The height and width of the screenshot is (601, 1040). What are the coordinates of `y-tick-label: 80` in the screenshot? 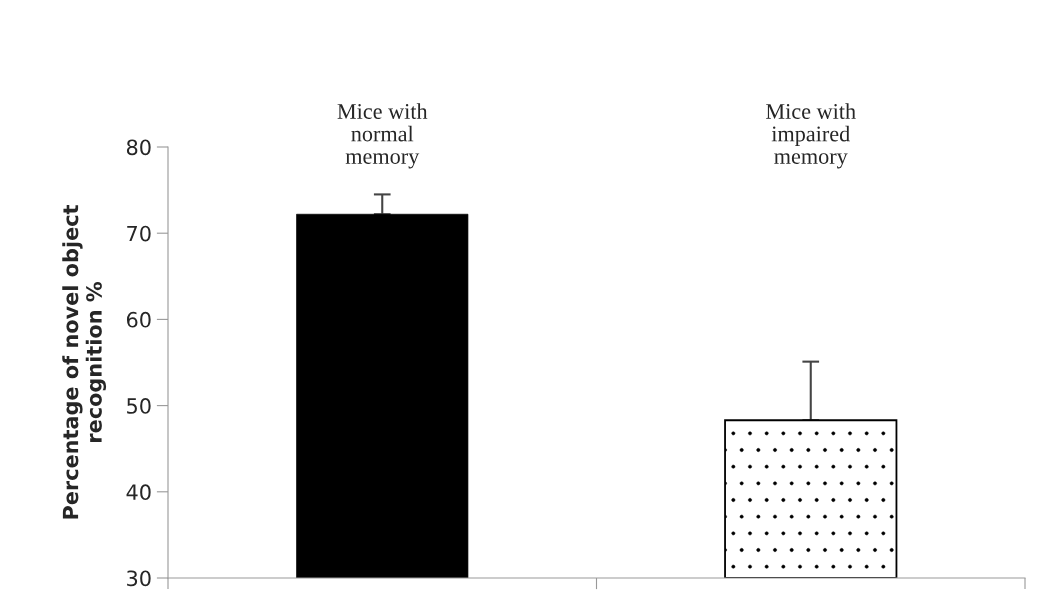 It's located at (138, 147).